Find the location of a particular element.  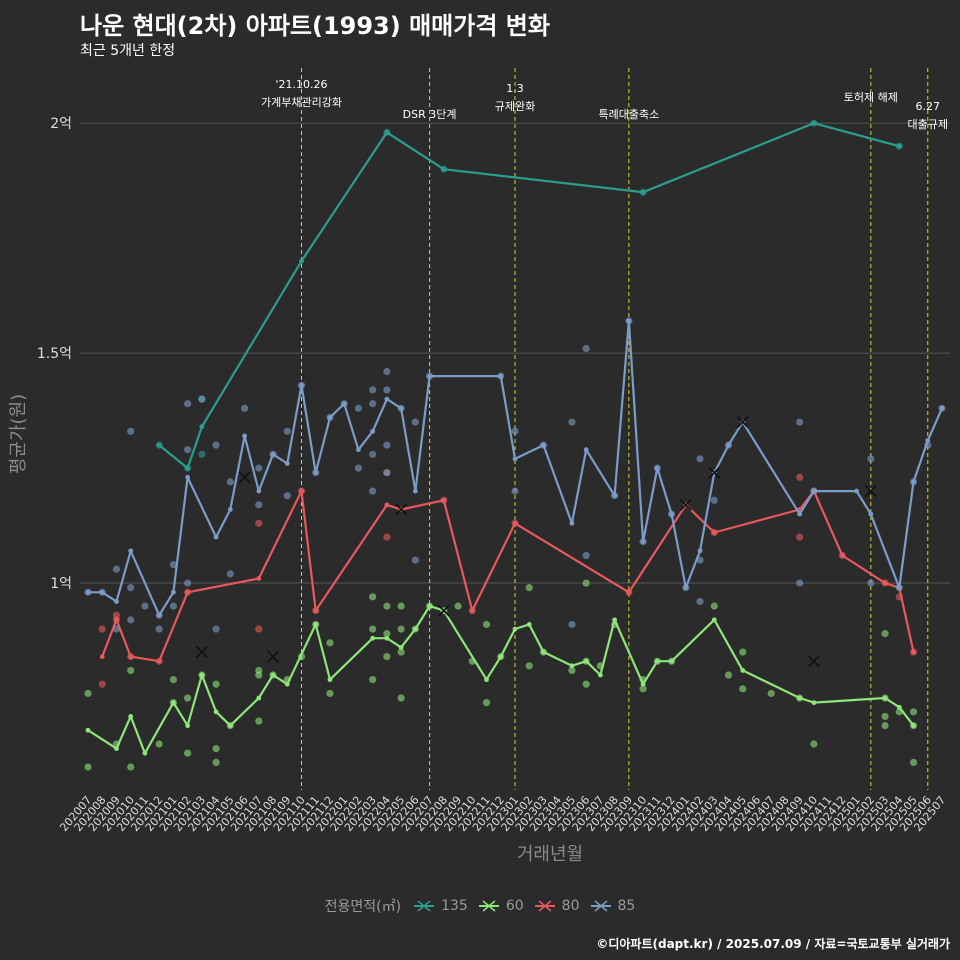

event-label: 특례대출축소 is located at coordinates (628, 114).